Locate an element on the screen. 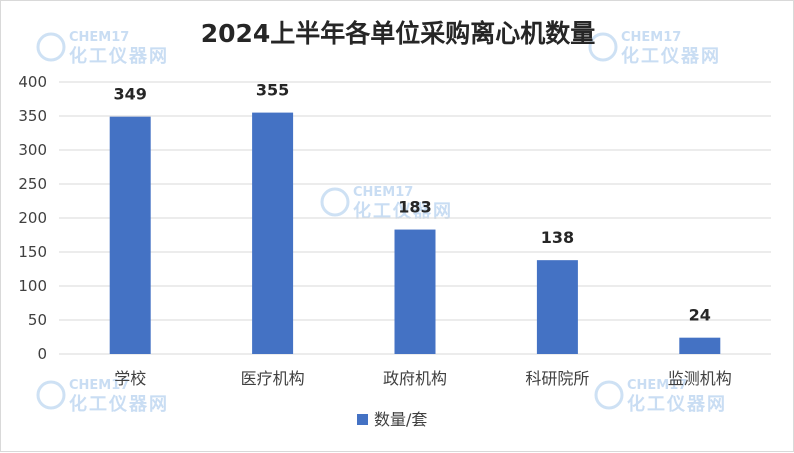 This screenshot has height=453, width=794. data-label: 349 is located at coordinates (129, 94).